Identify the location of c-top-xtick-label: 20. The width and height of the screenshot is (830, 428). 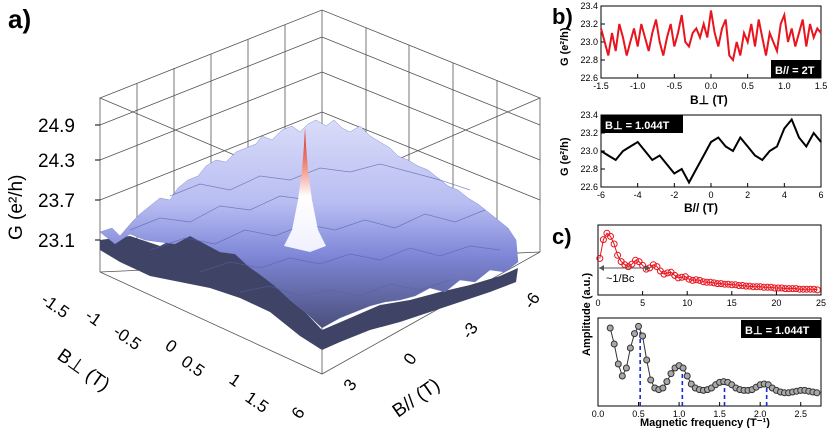
(776, 303).